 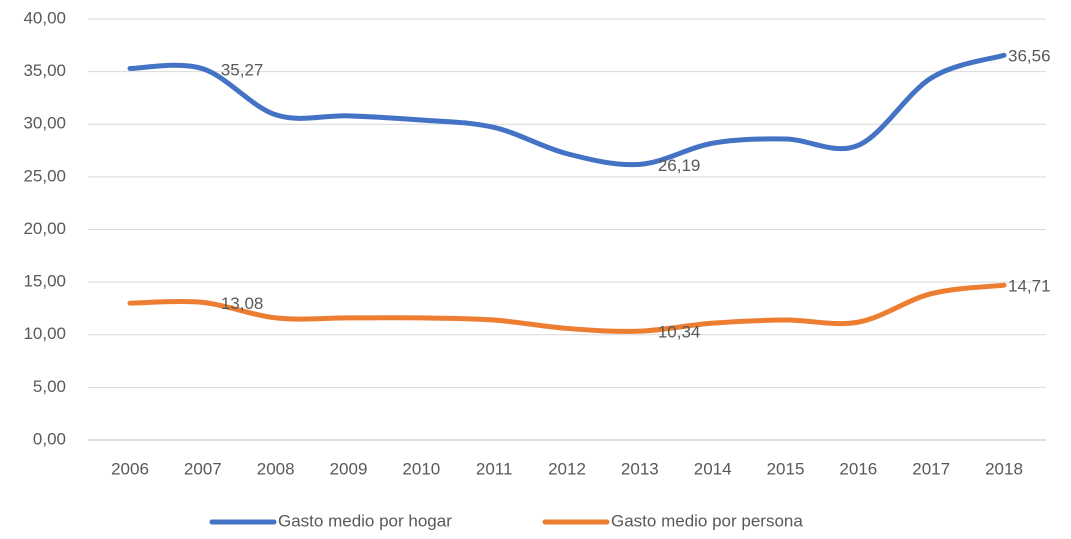 I want to click on x-tick-label: 2017, so click(x=931, y=468).